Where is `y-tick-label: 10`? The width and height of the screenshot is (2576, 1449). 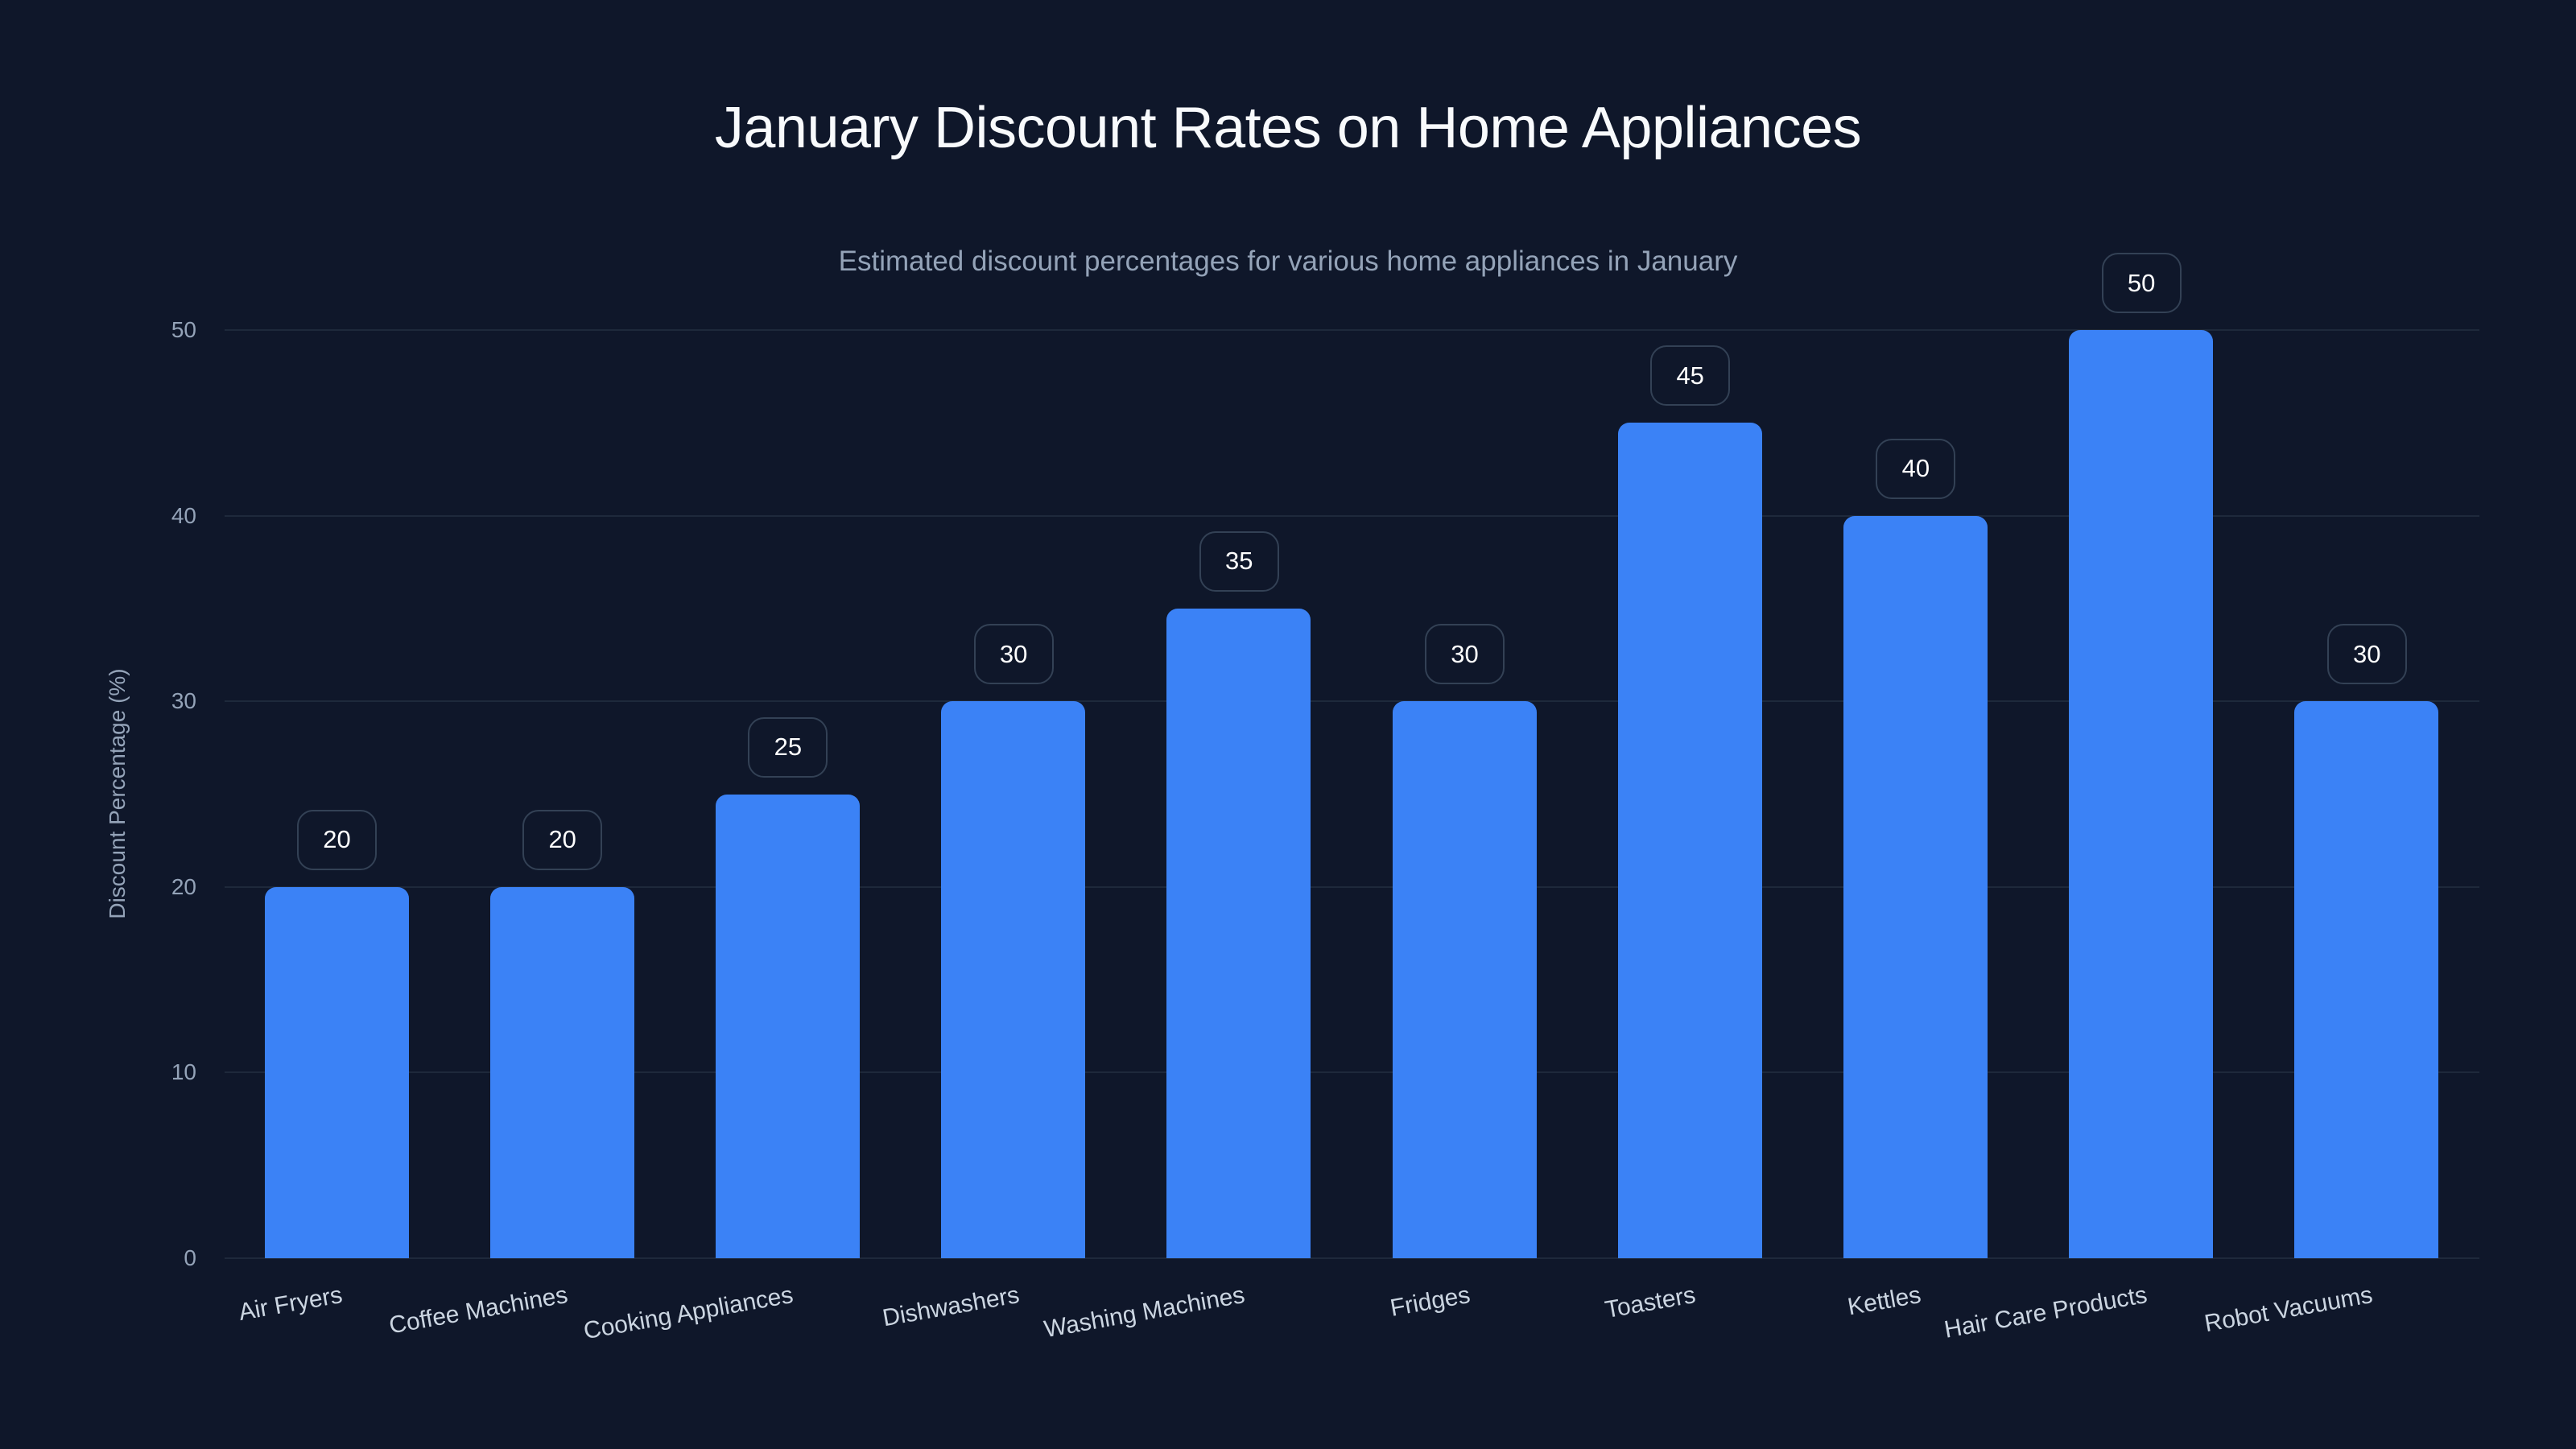
y-tick-label: 10 is located at coordinates (183, 1072).